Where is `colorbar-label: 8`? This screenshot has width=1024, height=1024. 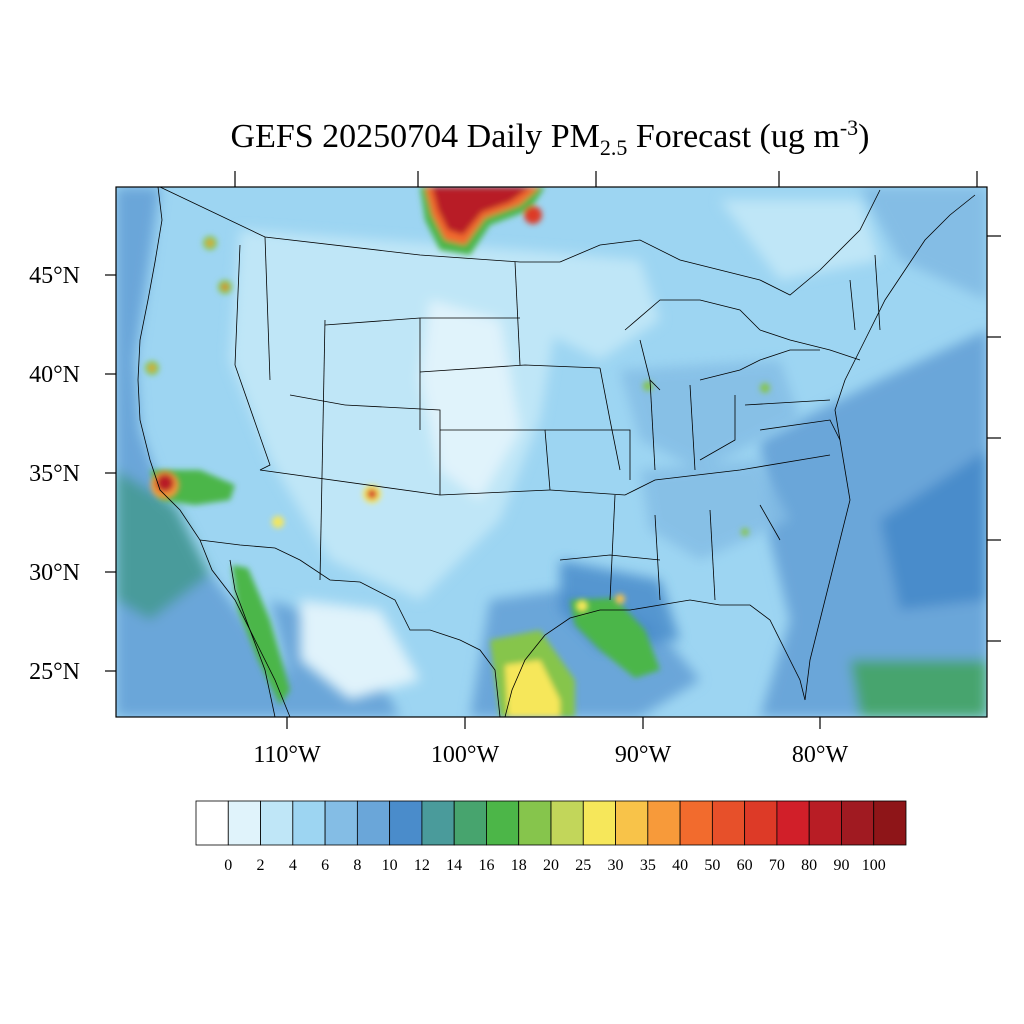
colorbar-label: 8 is located at coordinates (357, 865).